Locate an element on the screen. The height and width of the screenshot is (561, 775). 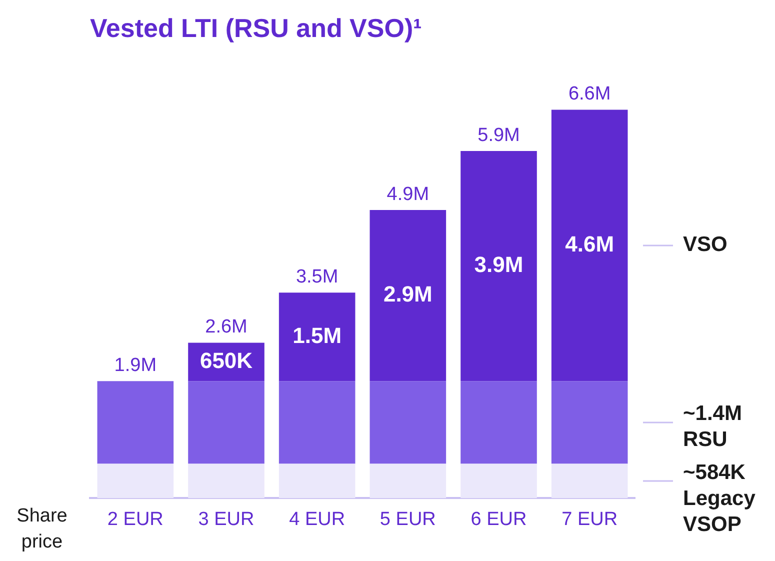
total-label: 4.9M is located at coordinates (408, 194).